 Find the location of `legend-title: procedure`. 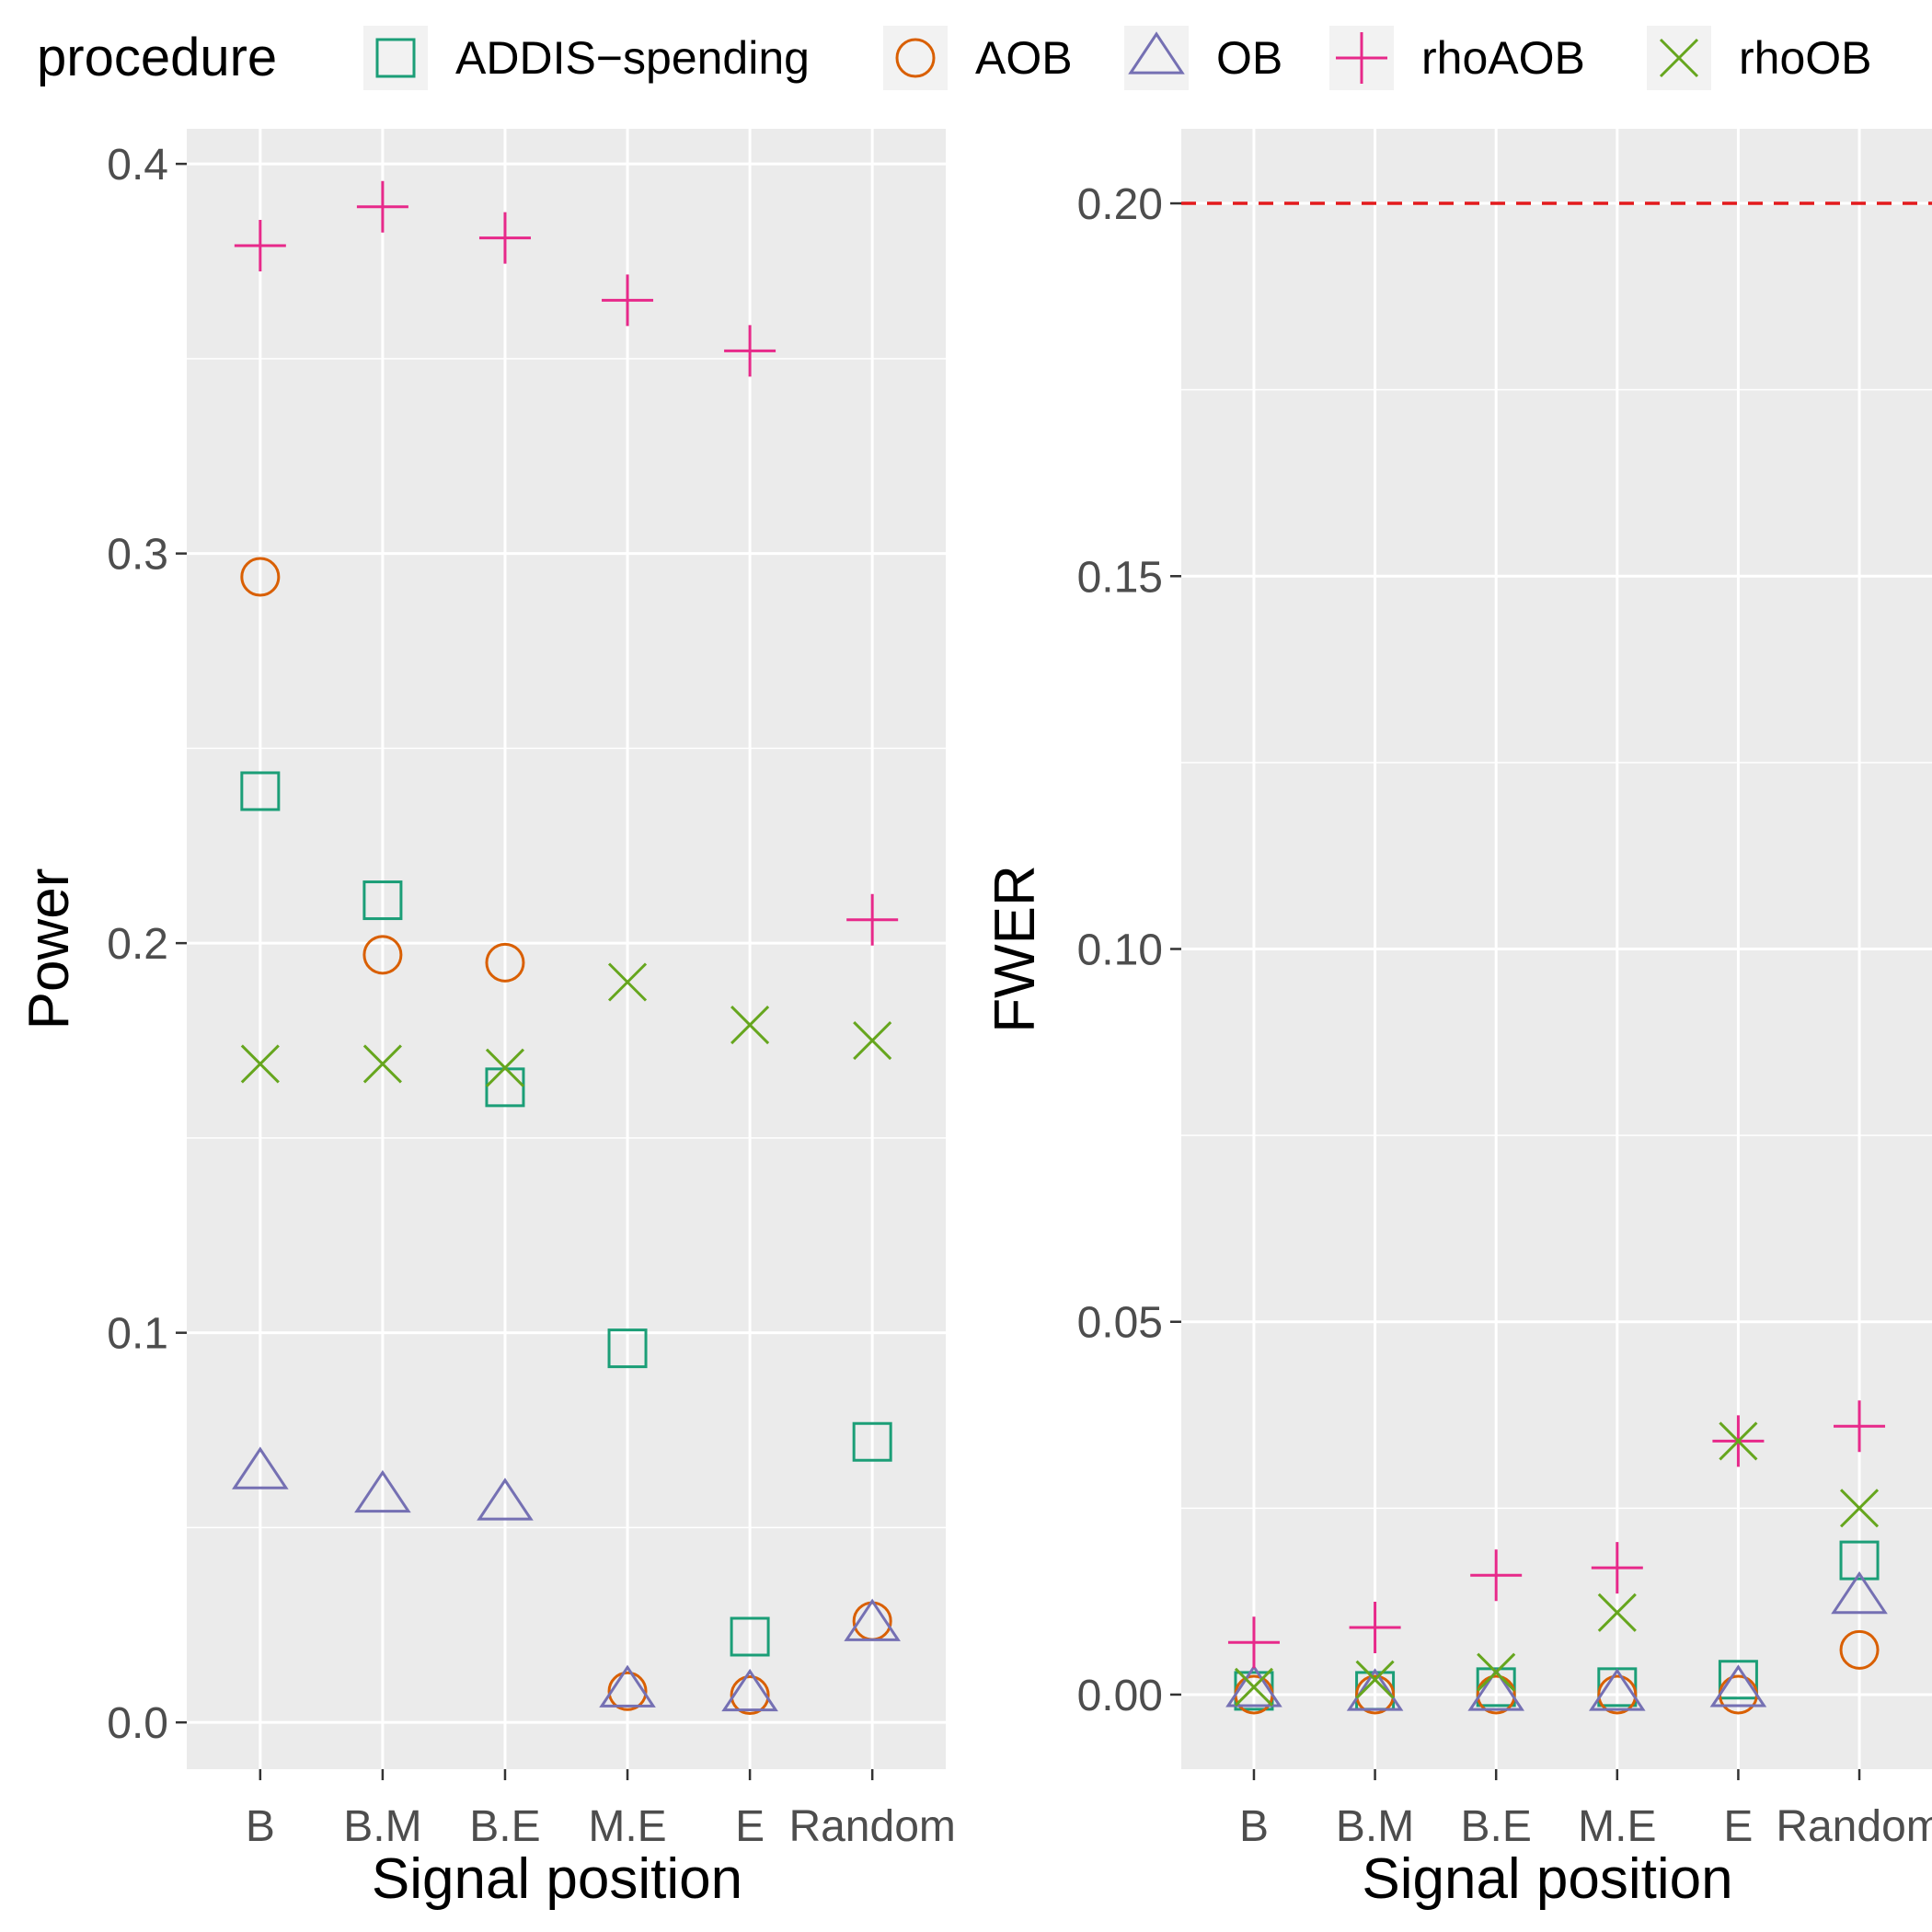

legend-title: procedure is located at coordinates (157, 57).